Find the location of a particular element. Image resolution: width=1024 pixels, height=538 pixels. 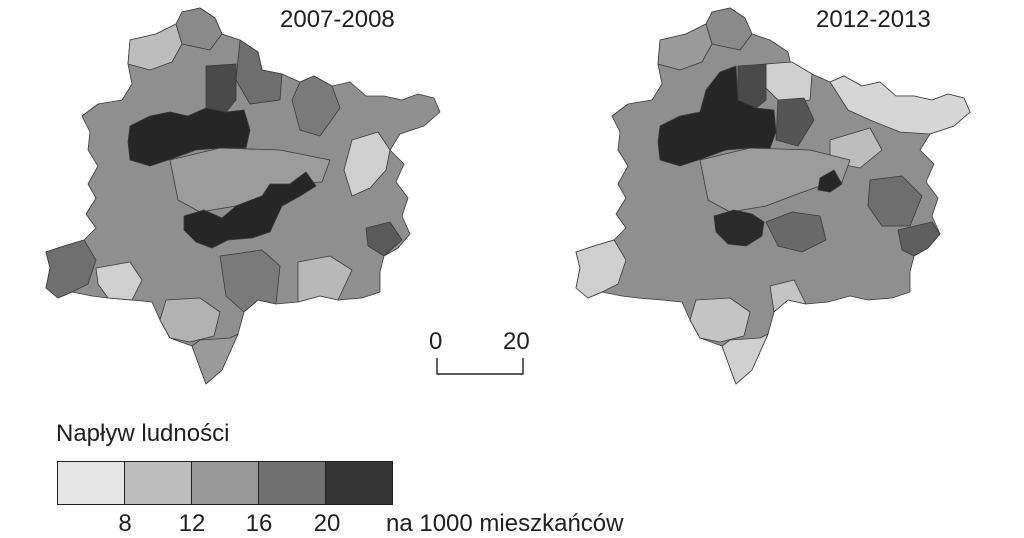

scale-end-label: 20 is located at coordinates (516, 341).